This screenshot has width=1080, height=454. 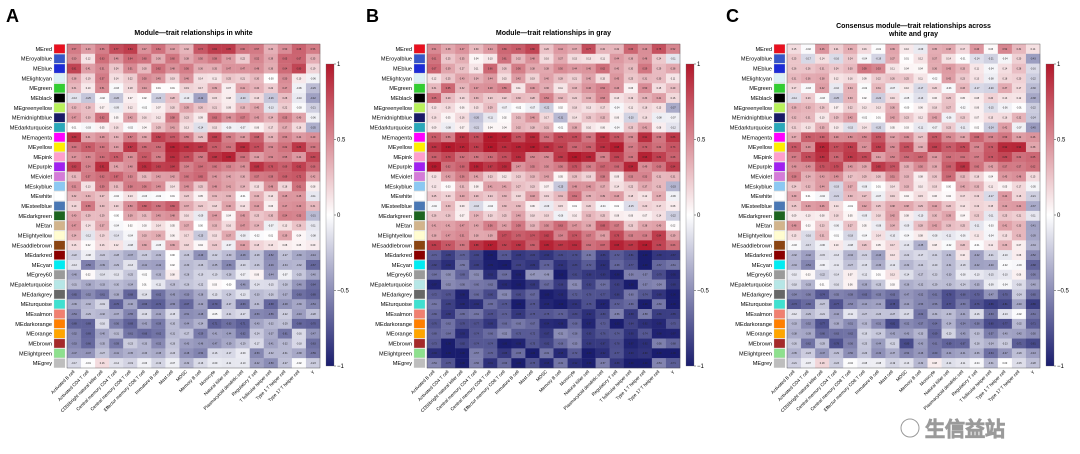 I want to click on cell-value-label: 0.30, so click(x=476, y=49).